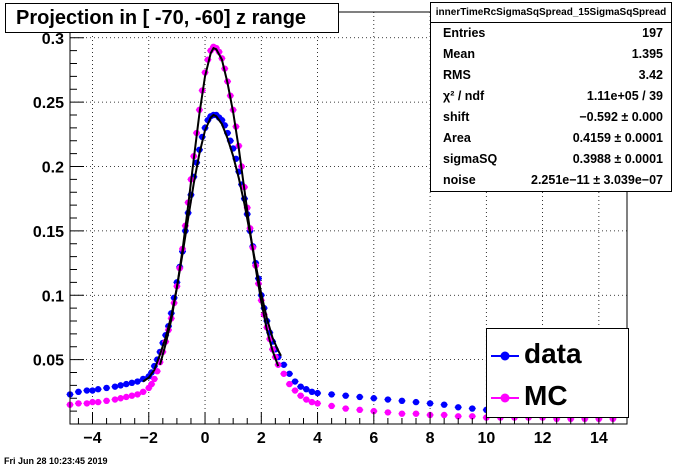 The width and height of the screenshot is (696, 471). I want to click on stats-label: sigmaSQ, so click(470, 159).